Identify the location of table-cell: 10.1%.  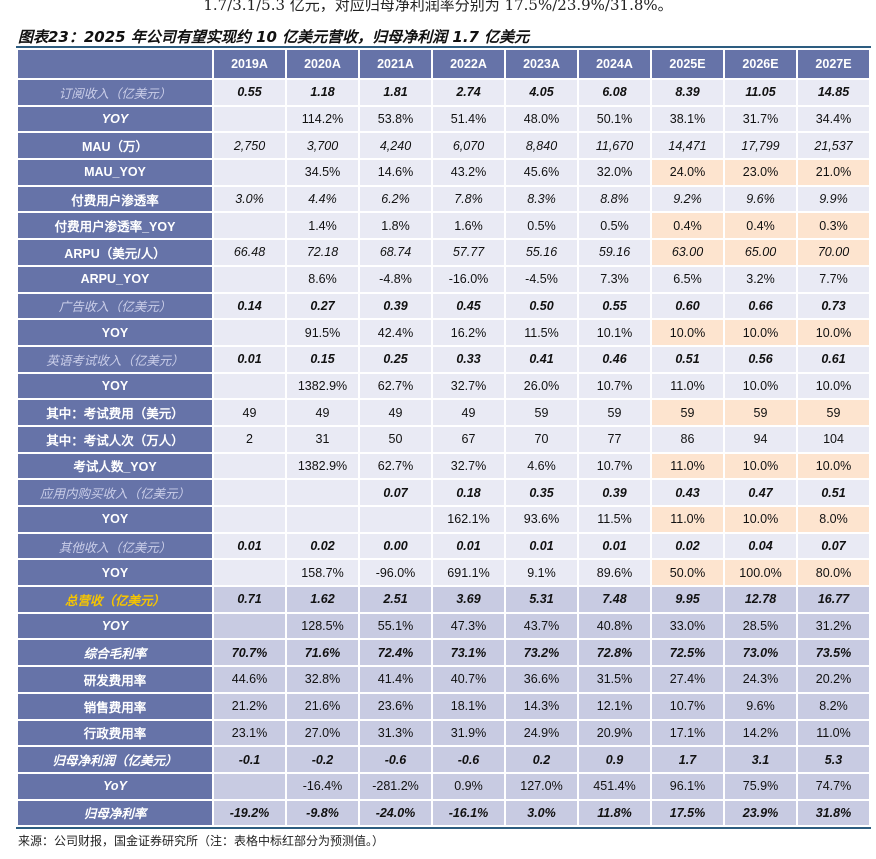
(614, 332).